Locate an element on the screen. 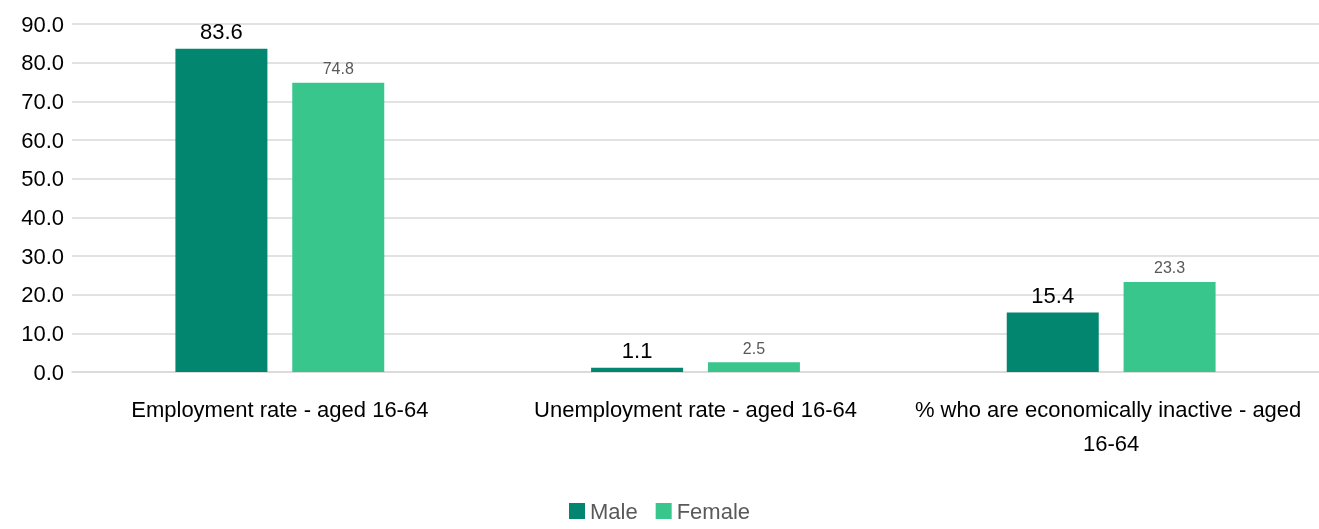 The image size is (1319, 529). y-tick-label: 20.0 is located at coordinates (42, 295).